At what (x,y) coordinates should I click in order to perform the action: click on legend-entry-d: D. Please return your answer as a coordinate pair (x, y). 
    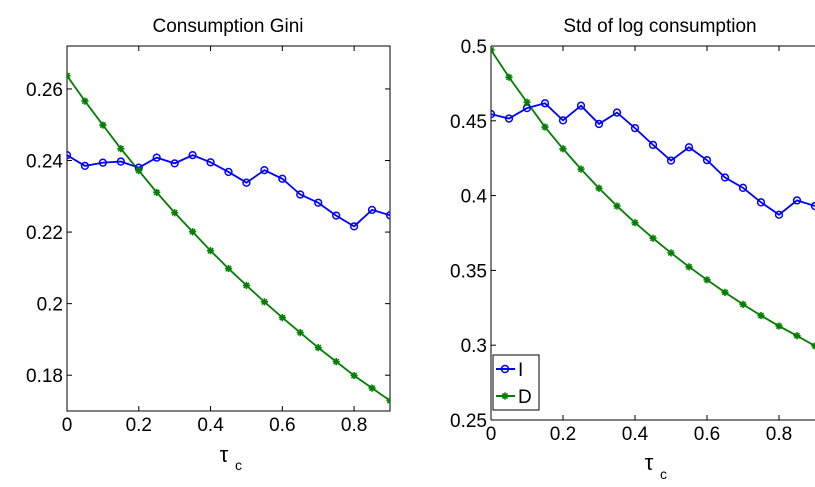
    Looking at the image, I should click on (514, 397).